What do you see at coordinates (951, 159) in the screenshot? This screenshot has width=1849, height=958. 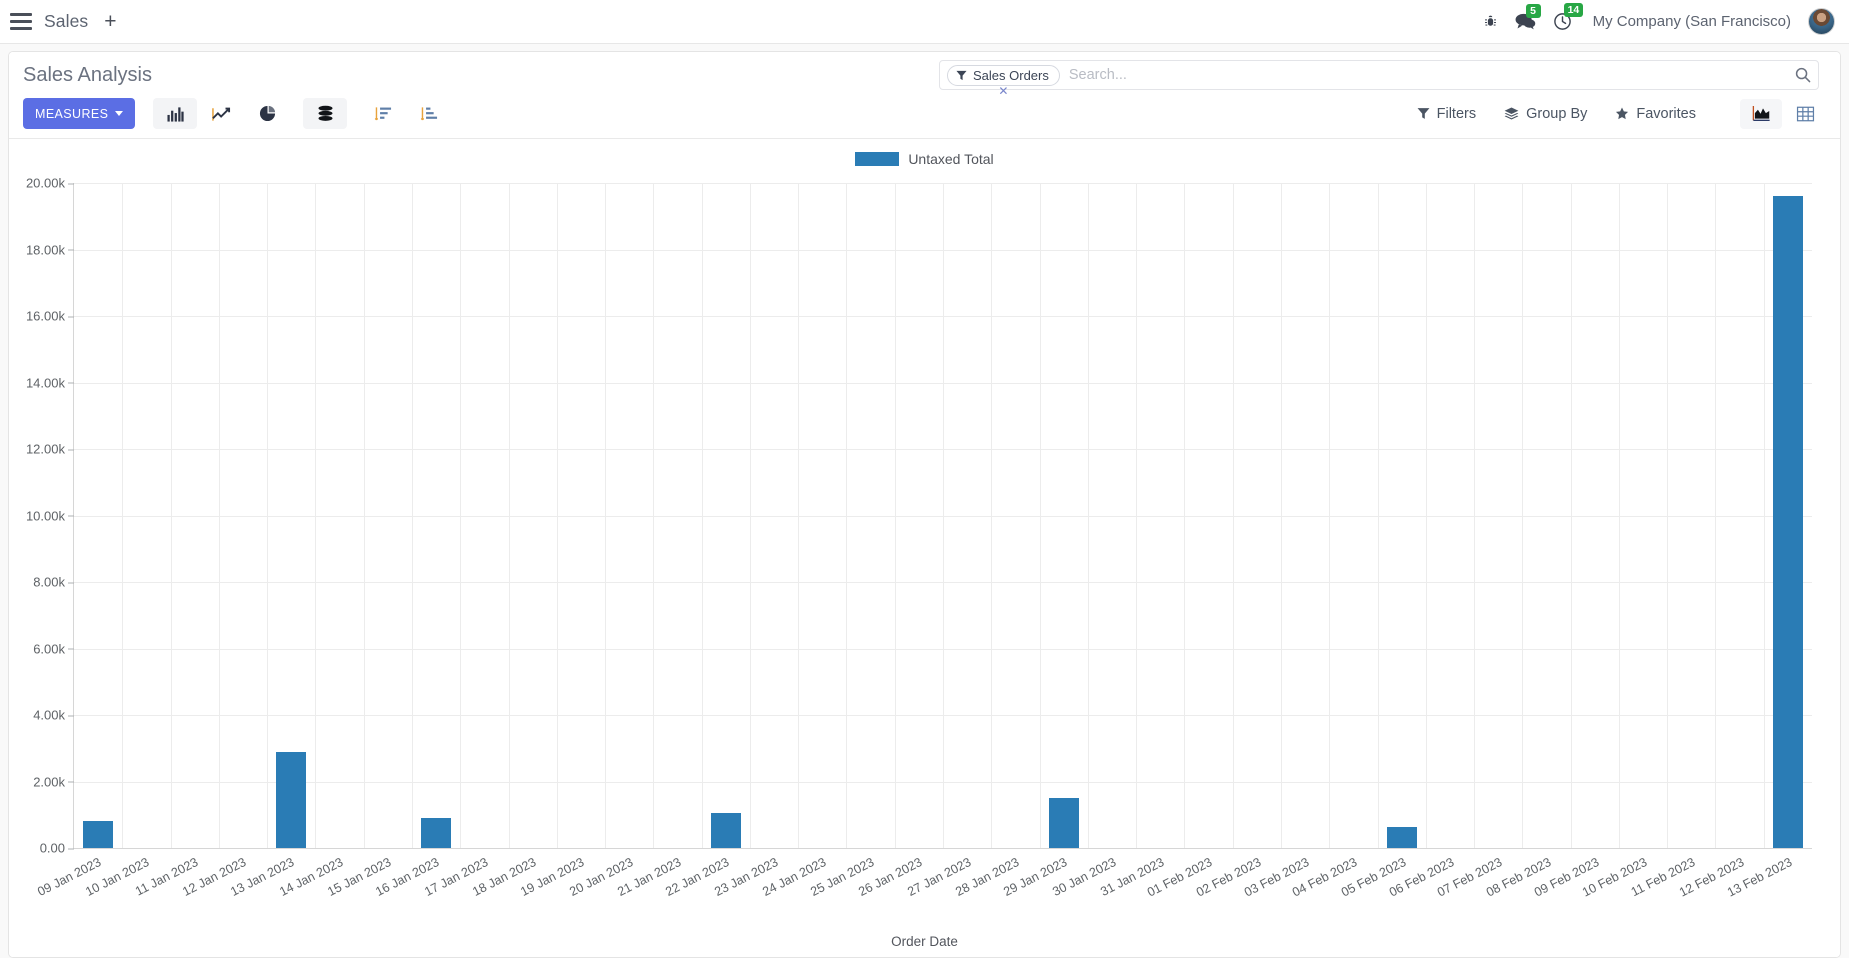 I see `legend-label-untaxed-total: Untaxed Total` at bounding box center [951, 159].